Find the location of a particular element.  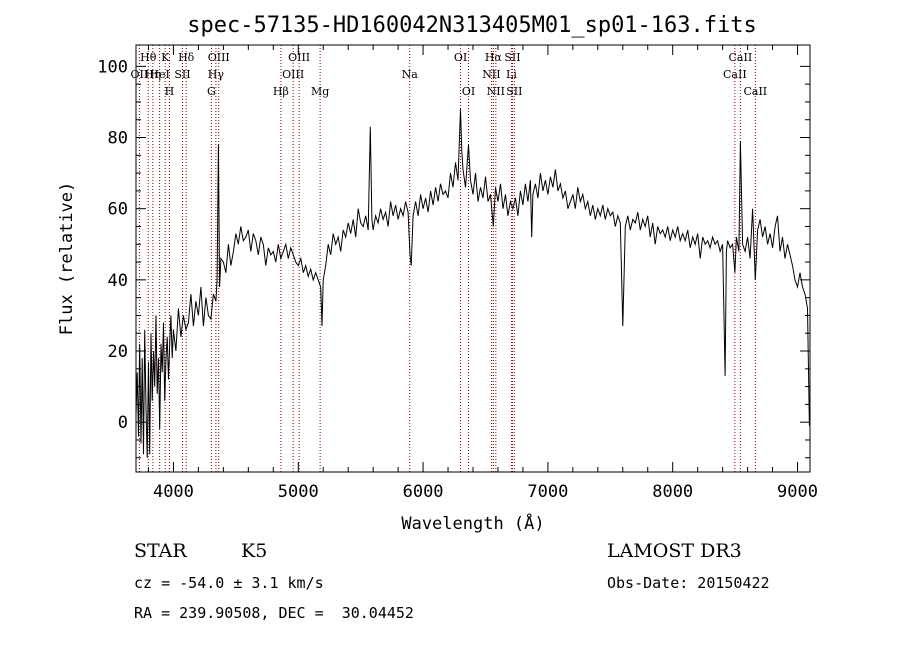

obs-date: Obs-Date: 20150422 is located at coordinates (688, 583).